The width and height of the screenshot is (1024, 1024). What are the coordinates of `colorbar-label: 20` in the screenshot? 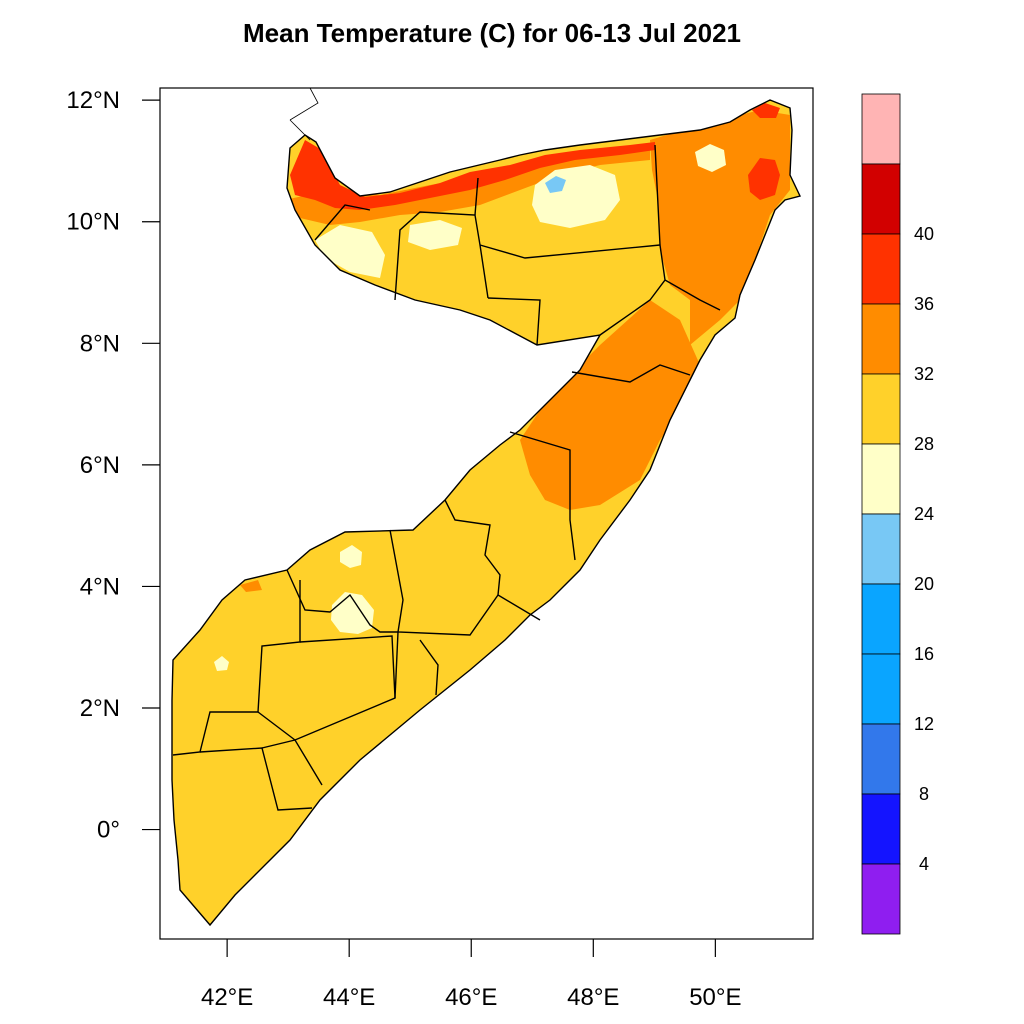 It's located at (924, 584).